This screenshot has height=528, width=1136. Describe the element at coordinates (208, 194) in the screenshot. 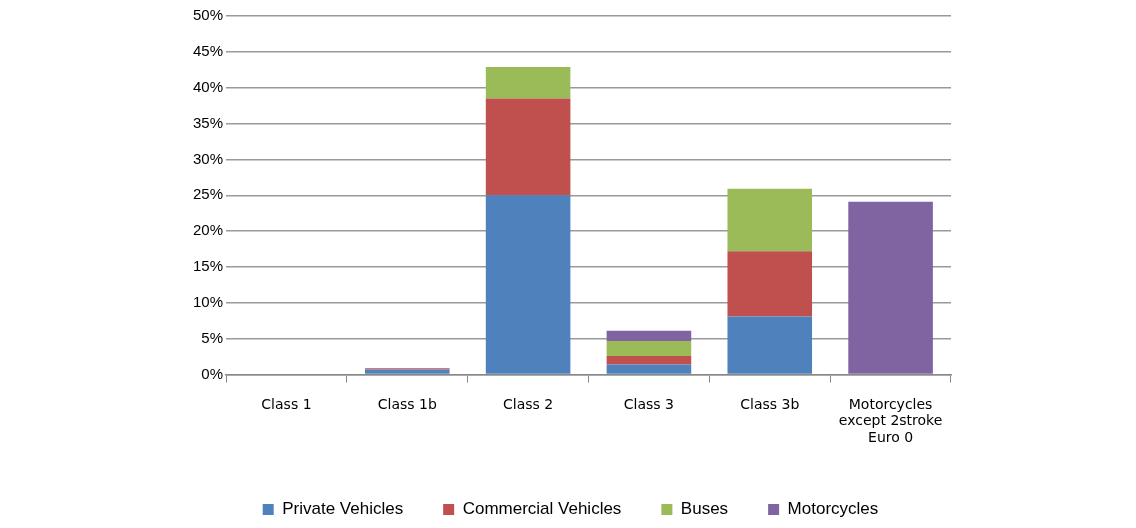

I see `y-tick-label: 25%` at that location.